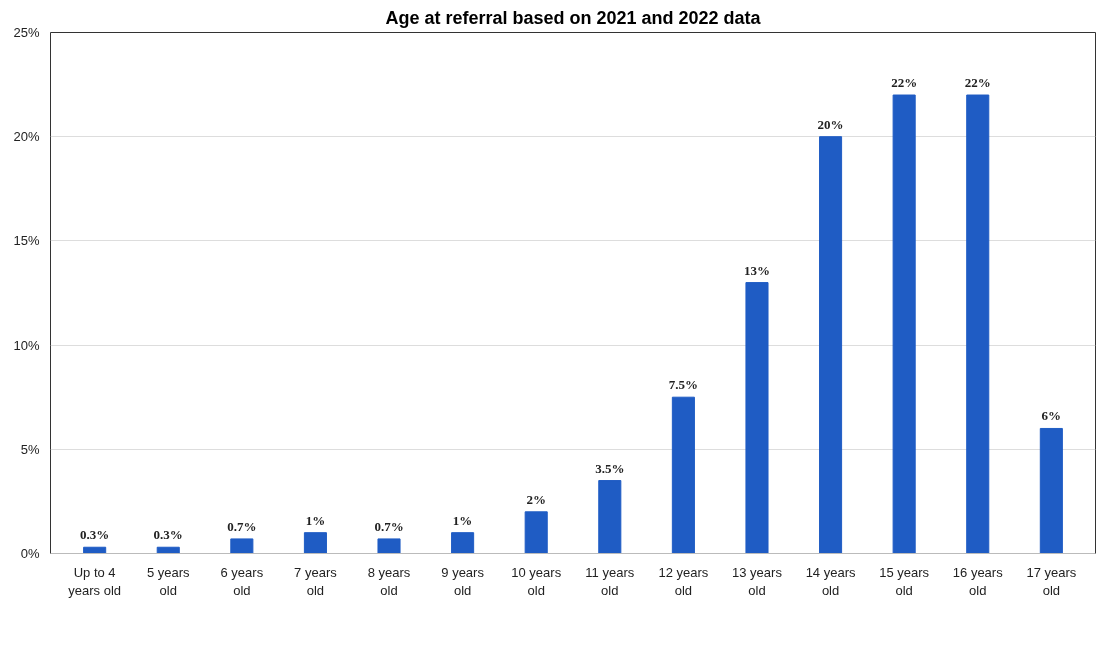 The width and height of the screenshot is (1111, 645). I want to click on x-tick-label: 14 years old, so click(830, 581).